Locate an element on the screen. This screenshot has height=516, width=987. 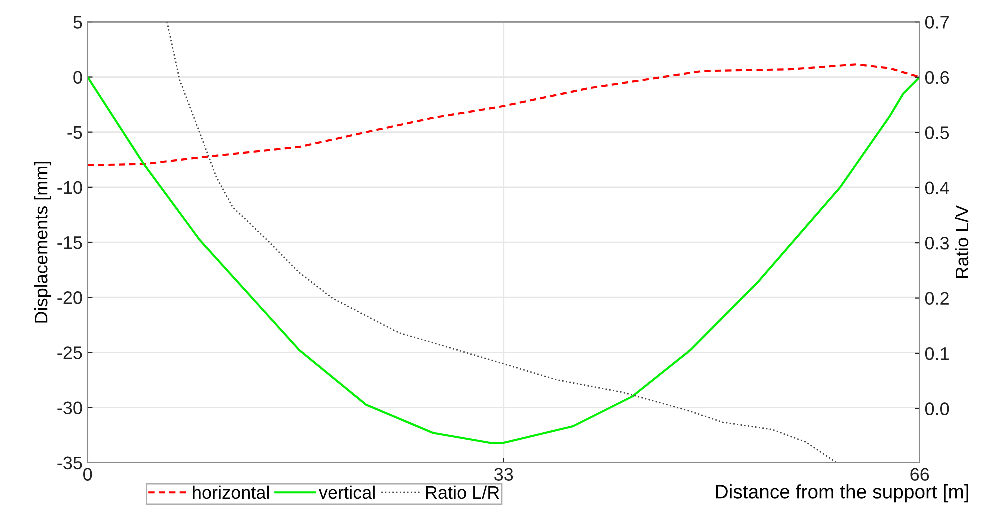
x-tick-label: 66 is located at coordinates (920, 474).